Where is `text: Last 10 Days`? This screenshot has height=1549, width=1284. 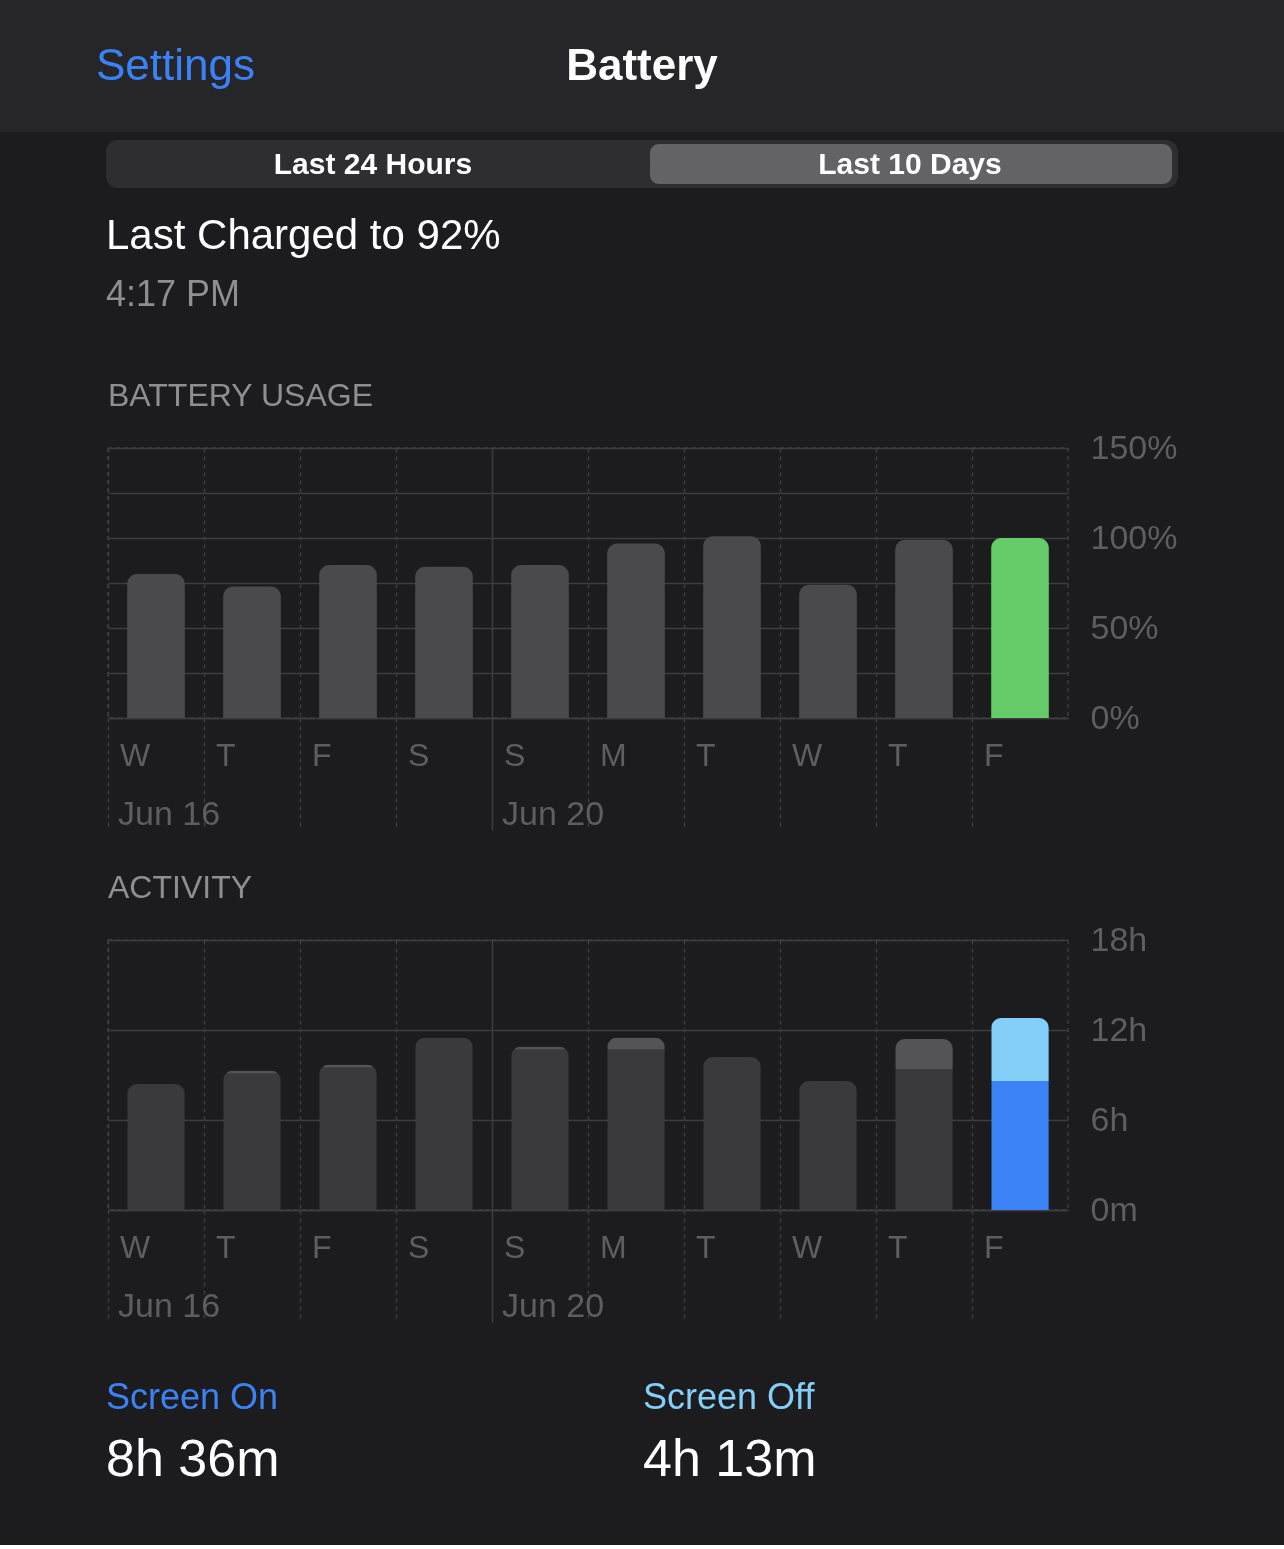
text: Last 10 Days is located at coordinates (910, 163).